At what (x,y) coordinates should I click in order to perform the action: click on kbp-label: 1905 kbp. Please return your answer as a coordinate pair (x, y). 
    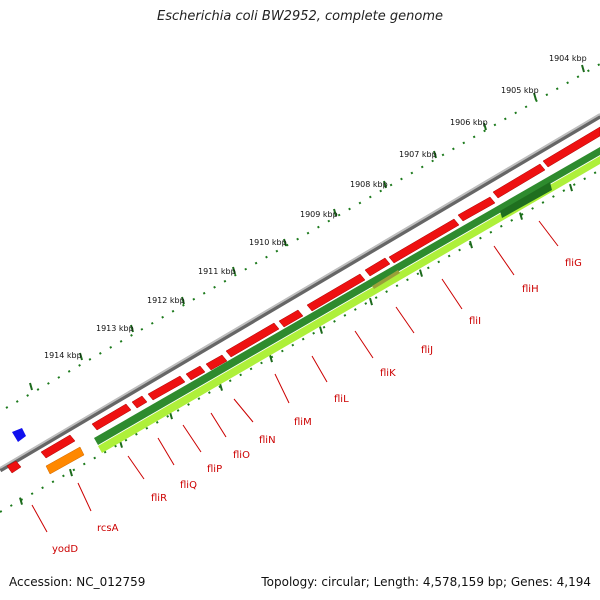
    Looking at the image, I should click on (520, 90).